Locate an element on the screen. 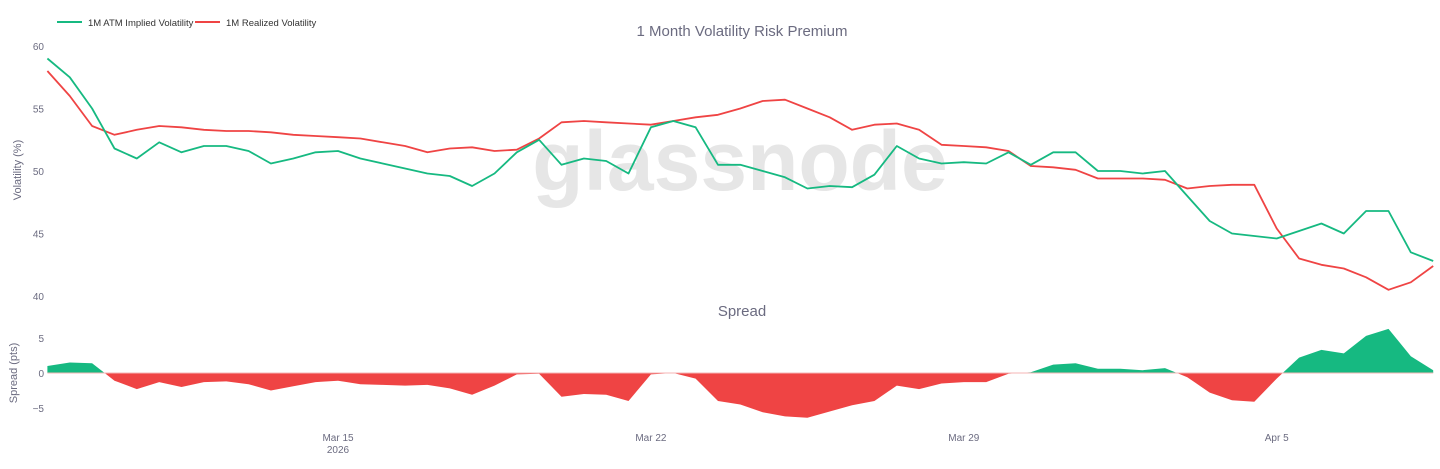  y-tick-label: 55 is located at coordinates (39, 110).